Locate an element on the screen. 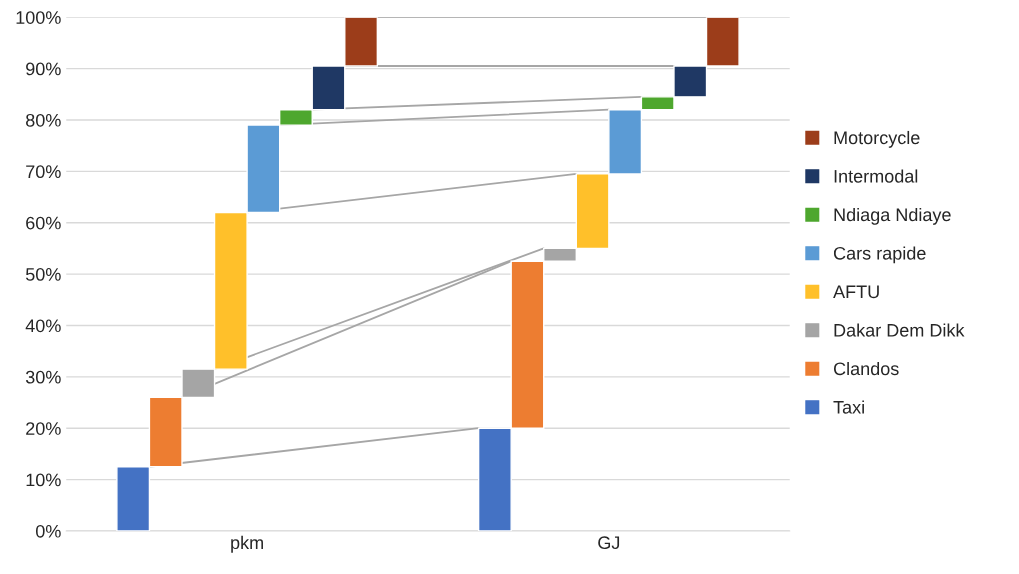  legend-label: Intermodal is located at coordinates (876, 176).